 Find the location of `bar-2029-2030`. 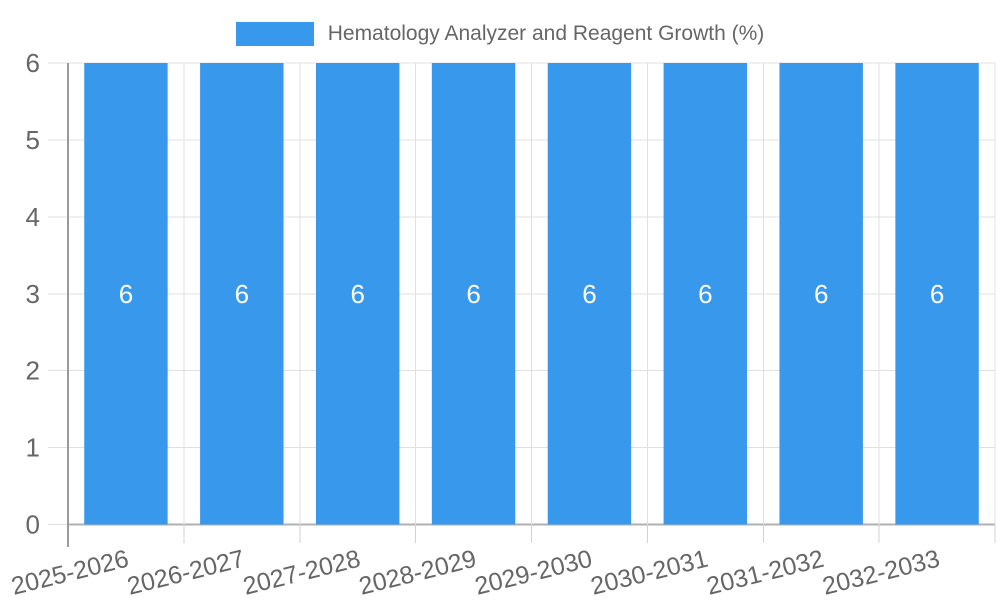

bar-2029-2030 is located at coordinates (589, 294).